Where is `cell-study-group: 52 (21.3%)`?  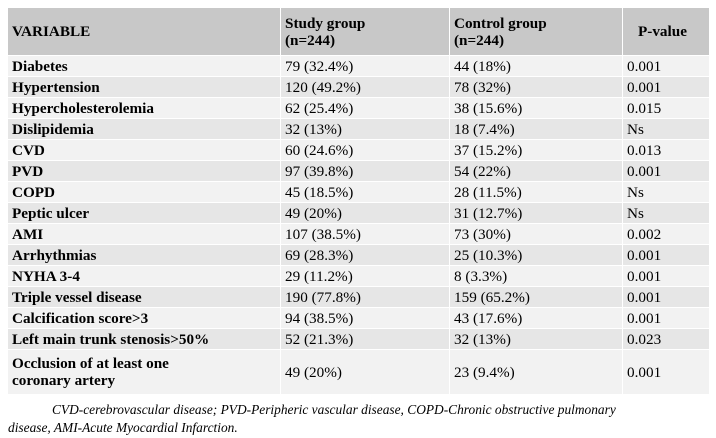 cell-study-group: 52 (21.3%) is located at coordinates (365, 339).